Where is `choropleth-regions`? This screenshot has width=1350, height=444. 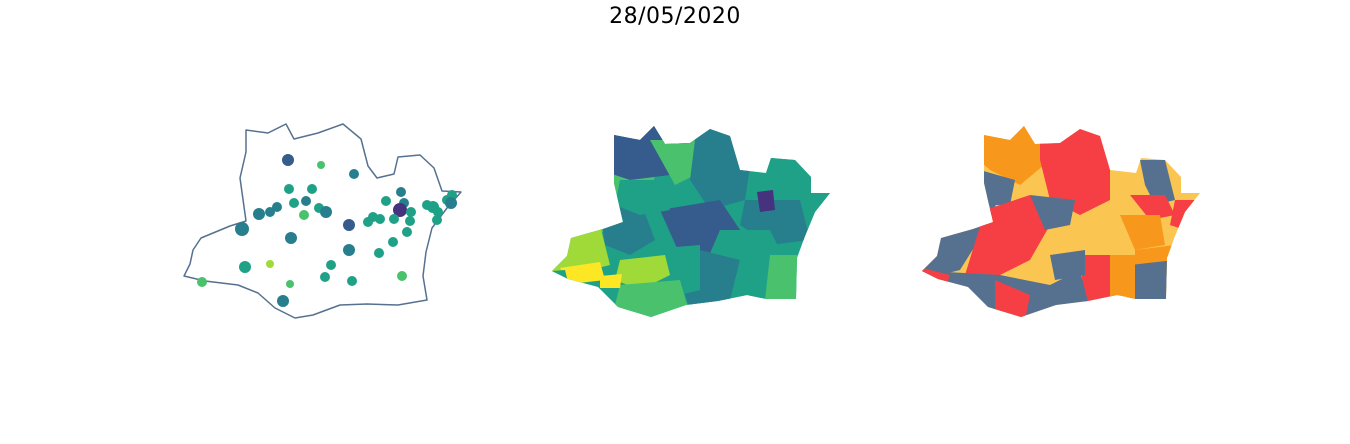
choropleth-regions is located at coordinates (691, 221).